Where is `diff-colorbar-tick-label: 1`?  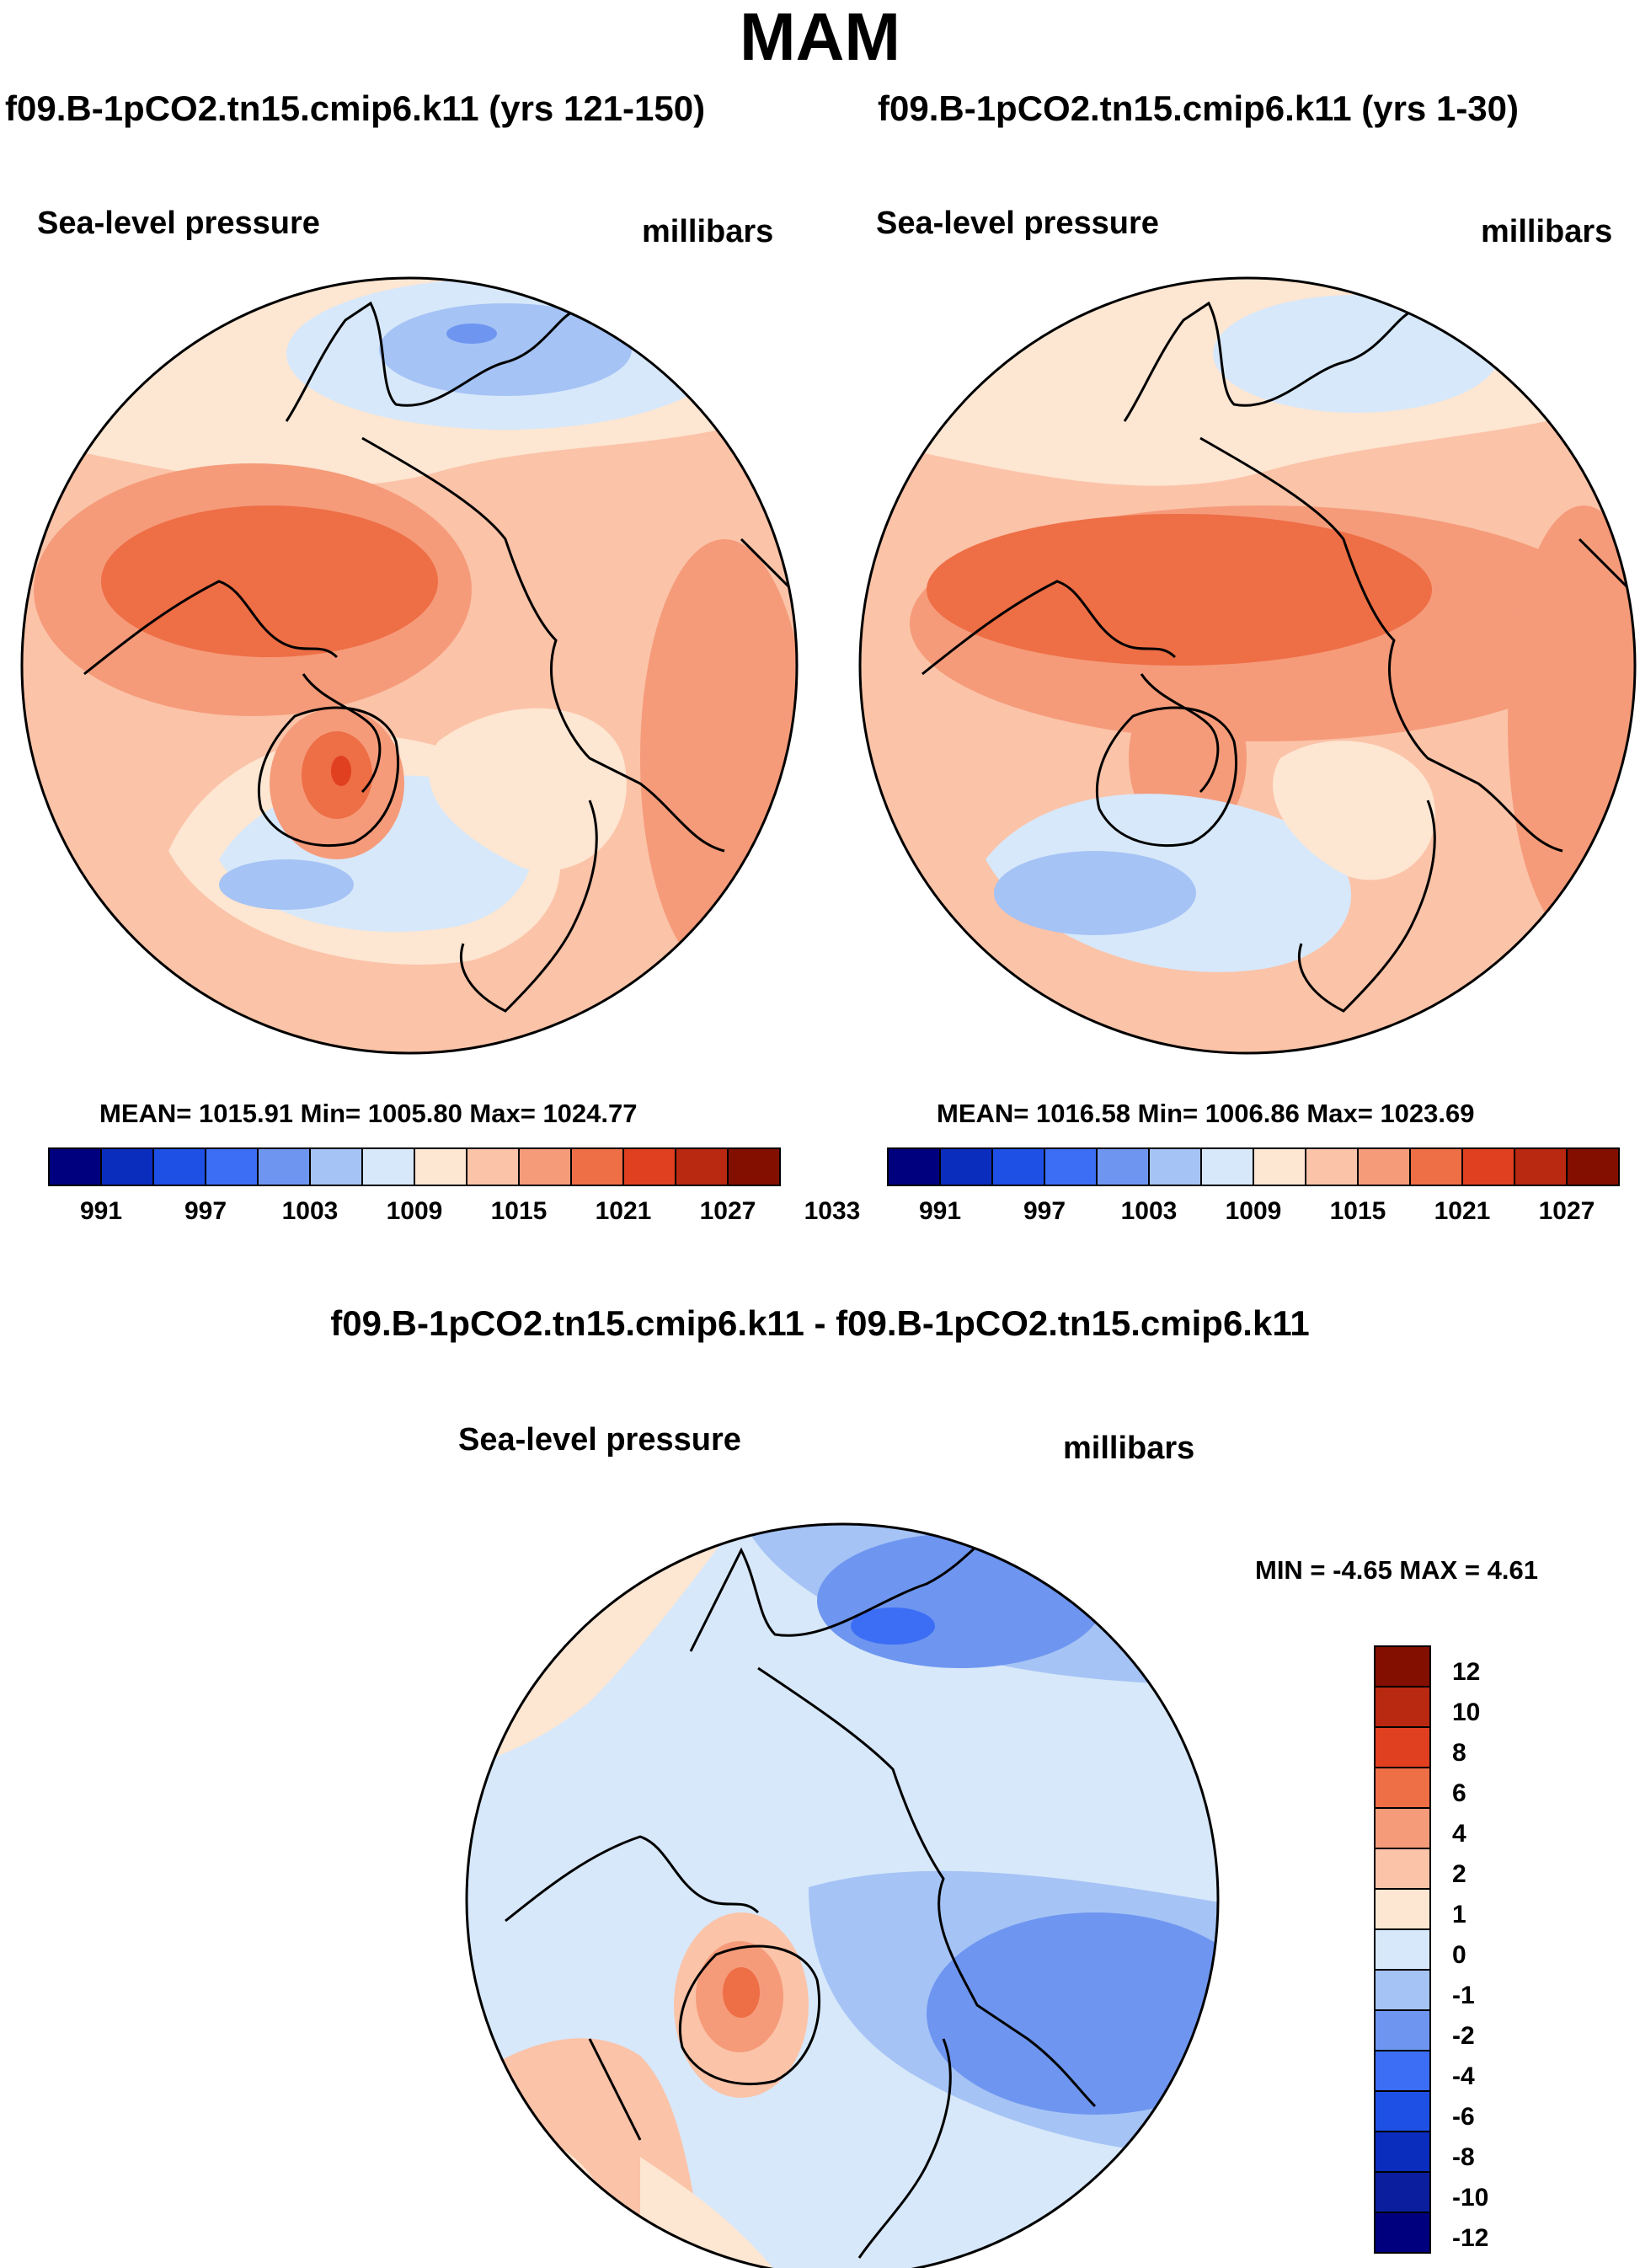 diff-colorbar-tick-label: 1 is located at coordinates (1459, 1914).